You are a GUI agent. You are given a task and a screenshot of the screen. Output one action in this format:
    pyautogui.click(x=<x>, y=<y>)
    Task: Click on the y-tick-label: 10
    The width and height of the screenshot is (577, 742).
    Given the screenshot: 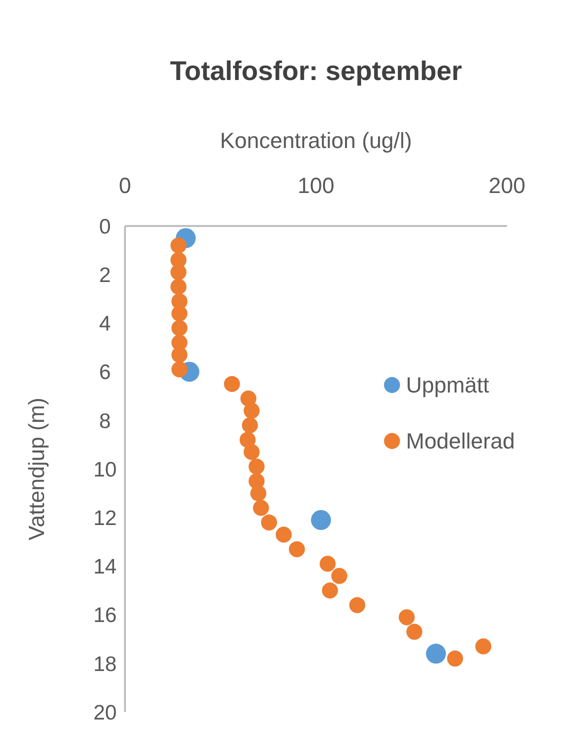 What is the action you would take?
    pyautogui.click(x=105, y=470)
    